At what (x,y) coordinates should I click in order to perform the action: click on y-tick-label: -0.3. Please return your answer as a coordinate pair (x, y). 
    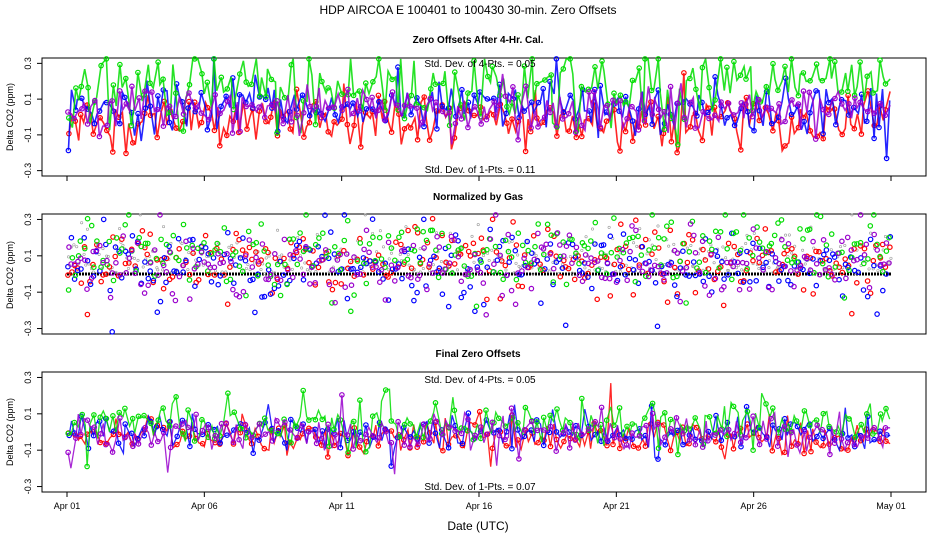
    Looking at the image, I should click on (28, 487).